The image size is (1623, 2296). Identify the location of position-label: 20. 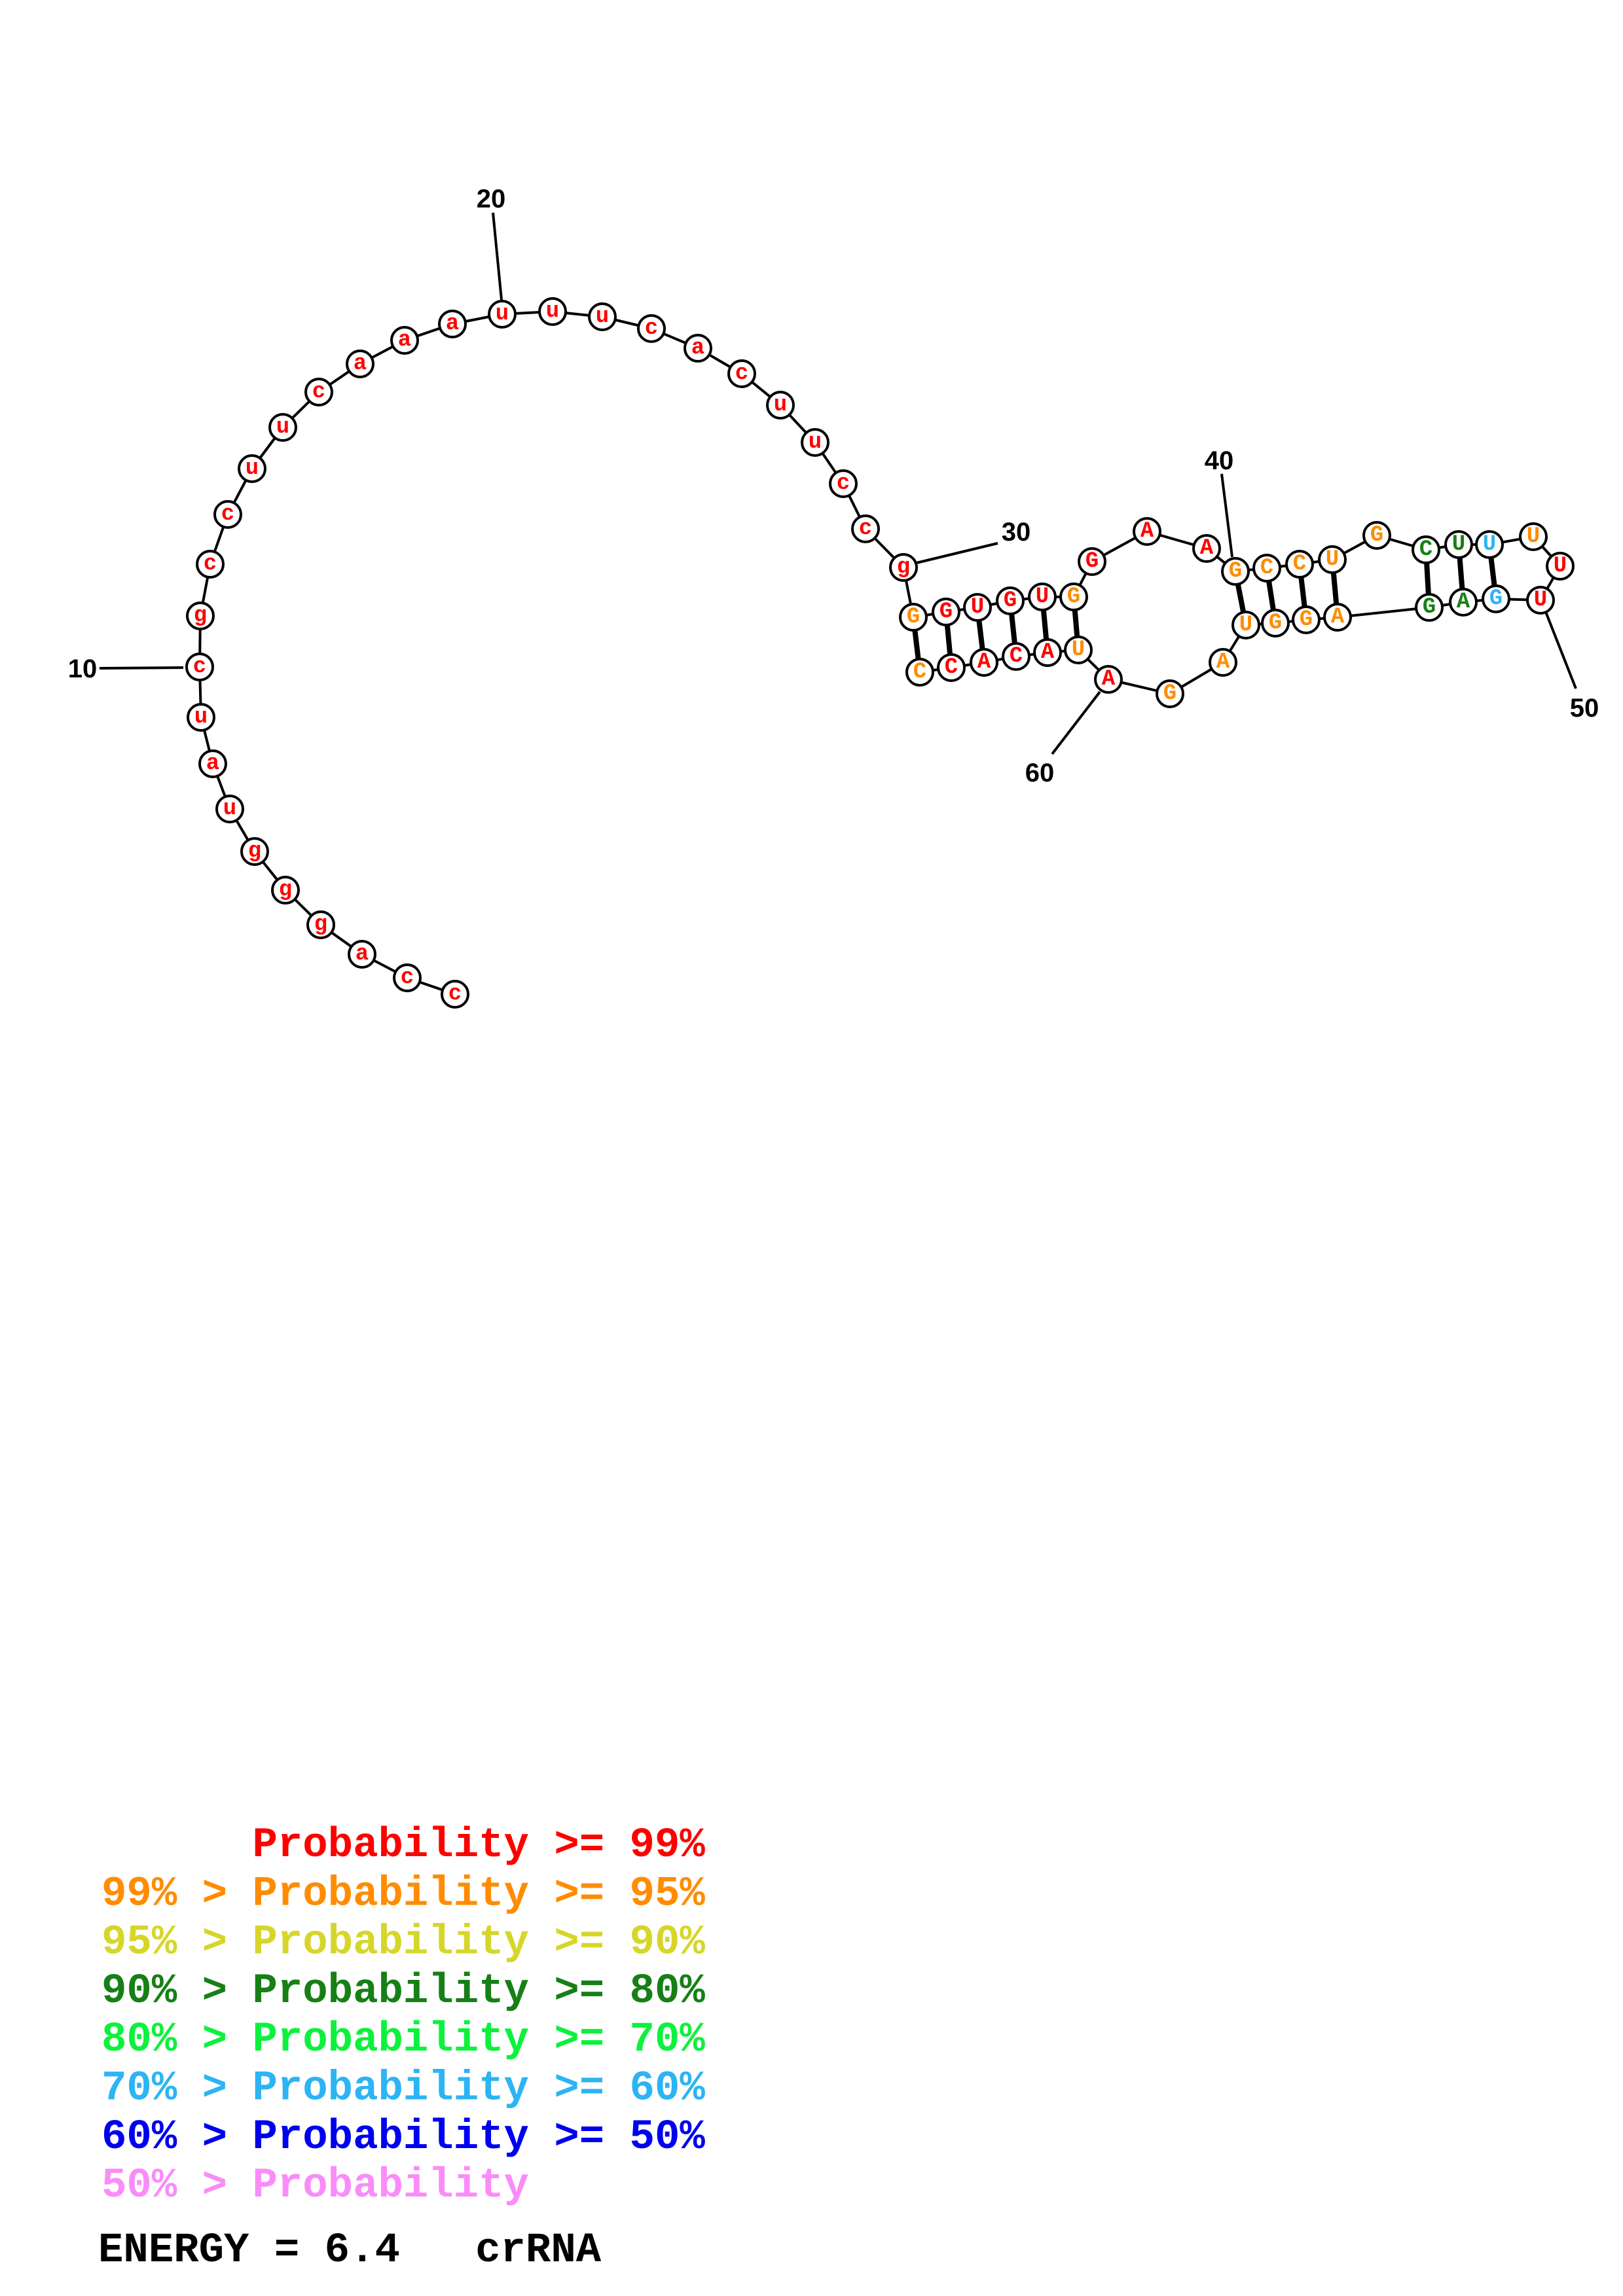
(491, 199).